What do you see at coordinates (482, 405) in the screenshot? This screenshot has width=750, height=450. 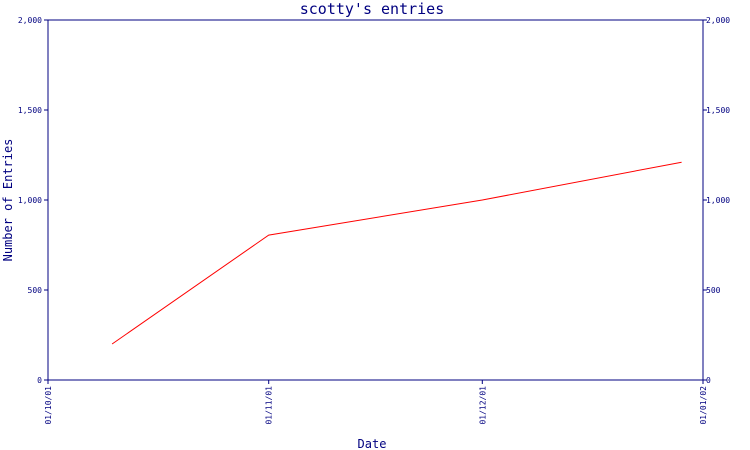 I see `x-tick-label: 01/12/01` at bounding box center [482, 405].